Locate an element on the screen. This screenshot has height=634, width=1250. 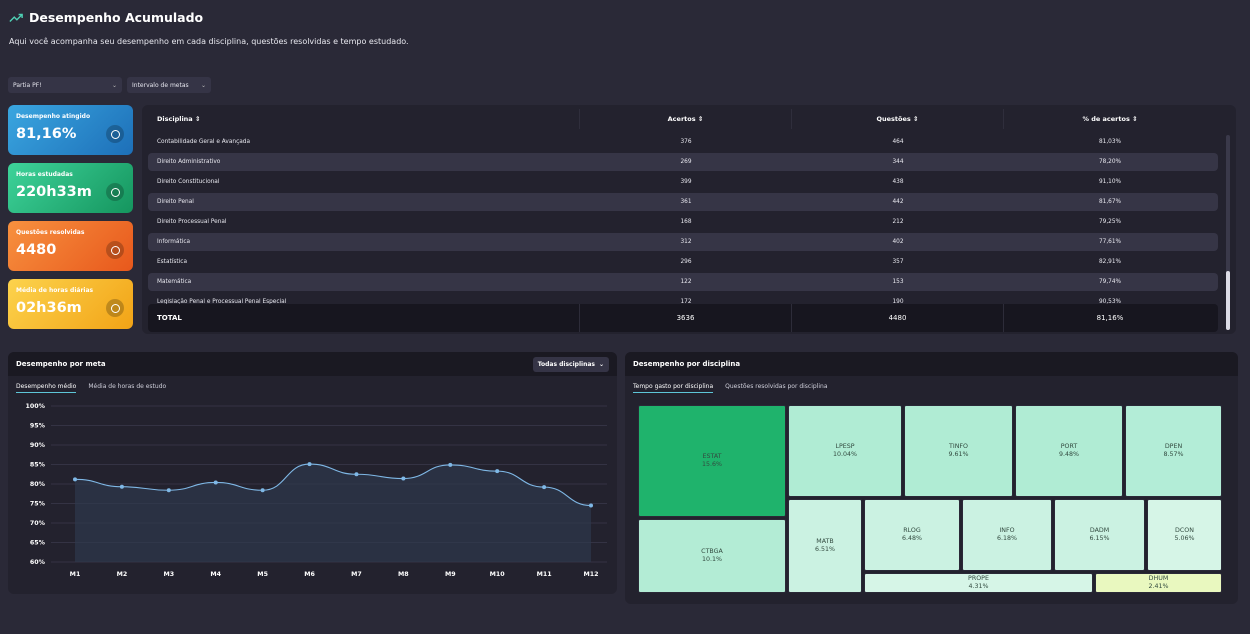
tile-name: DCON is located at coordinates (1184, 530).